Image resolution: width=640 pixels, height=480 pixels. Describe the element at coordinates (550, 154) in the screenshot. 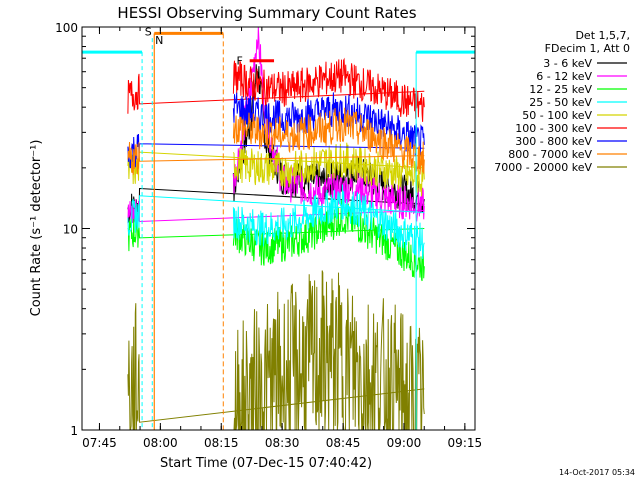

I see `legend-item-label: 800 - 7000 keV` at that location.